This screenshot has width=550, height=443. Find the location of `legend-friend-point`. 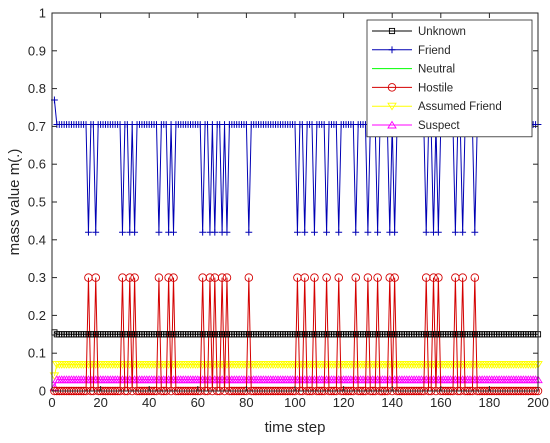

legend-friend-point is located at coordinates (392, 50).